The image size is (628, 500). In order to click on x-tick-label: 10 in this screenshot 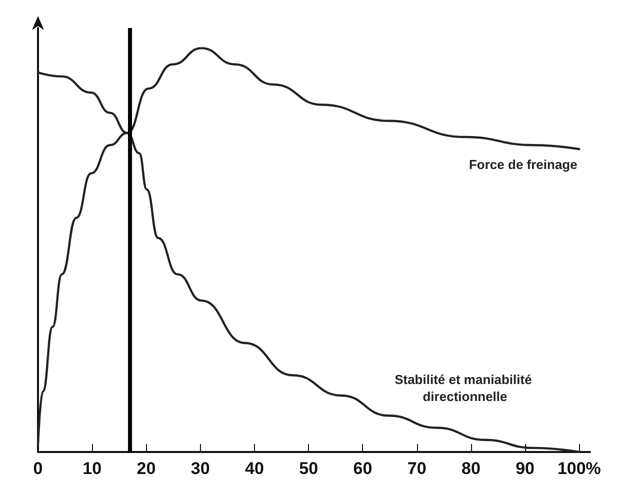, I will do `click(92, 468)`.